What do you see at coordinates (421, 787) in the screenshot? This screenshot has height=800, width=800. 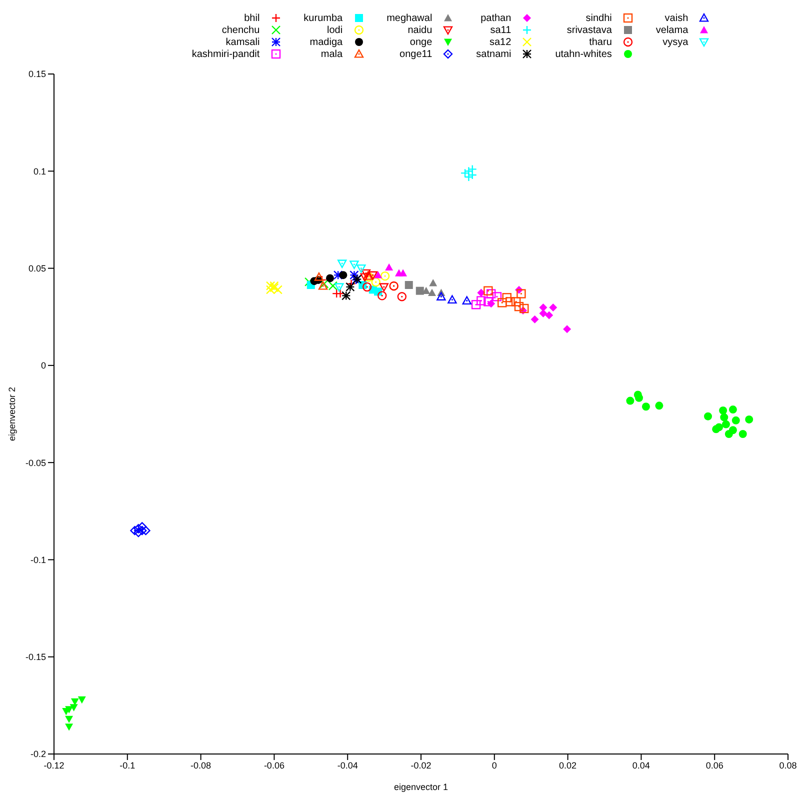 I see `x-axis-title: eigenvector 1` at bounding box center [421, 787].